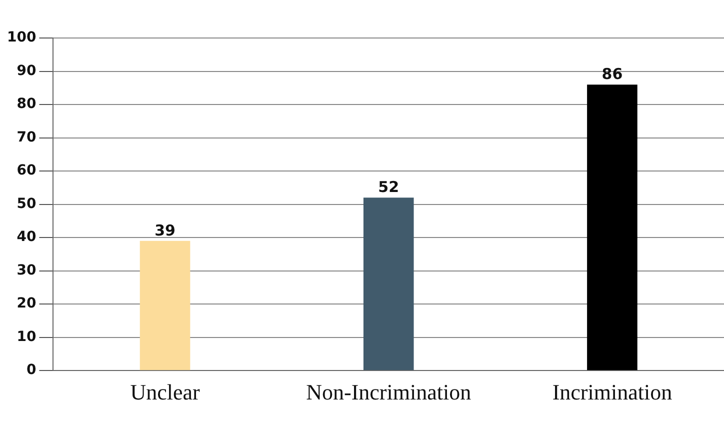 The height and width of the screenshot is (447, 724). Describe the element at coordinates (26, 270) in the screenshot. I see `y-tick-label: 30` at that location.